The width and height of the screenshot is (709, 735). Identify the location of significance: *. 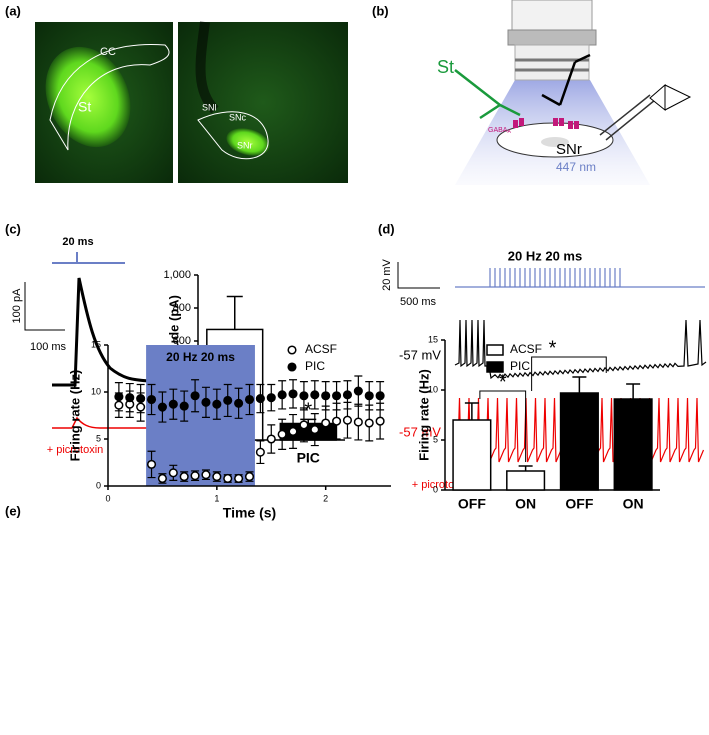
(308, 411).